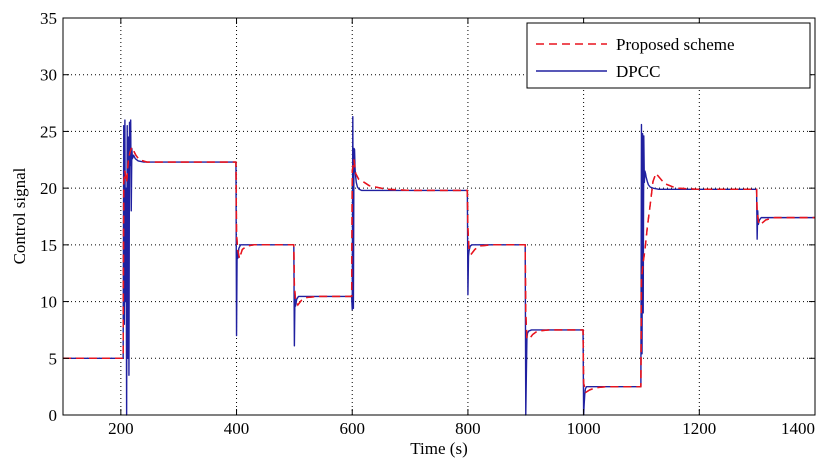 The width and height of the screenshot is (837, 462). Describe the element at coordinates (48, 131) in the screenshot. I see `y-tick-label: 25` at that location.